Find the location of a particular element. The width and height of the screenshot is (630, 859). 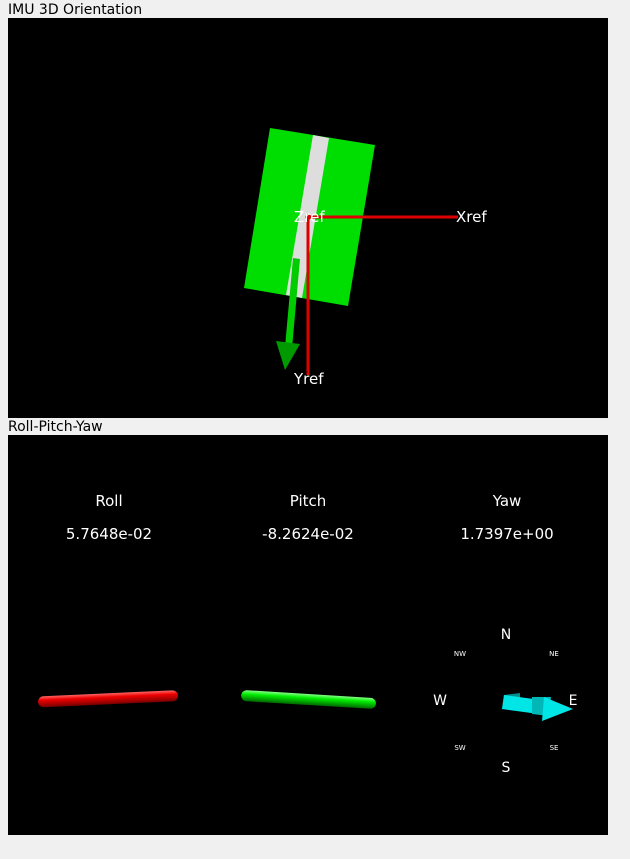

board-y-arrow-head is located at coordinates (288, 355).